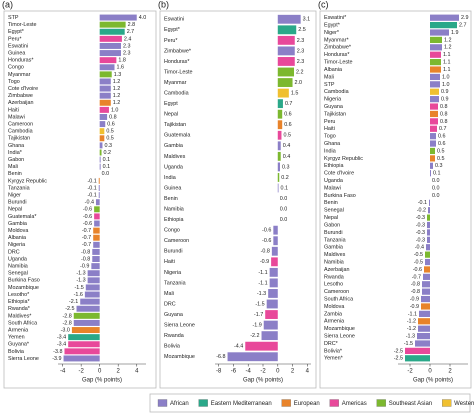 Image resolution: width=474 pixels, height=415 pixels. I want to click on value-label: 1.0, so click(446, 77).